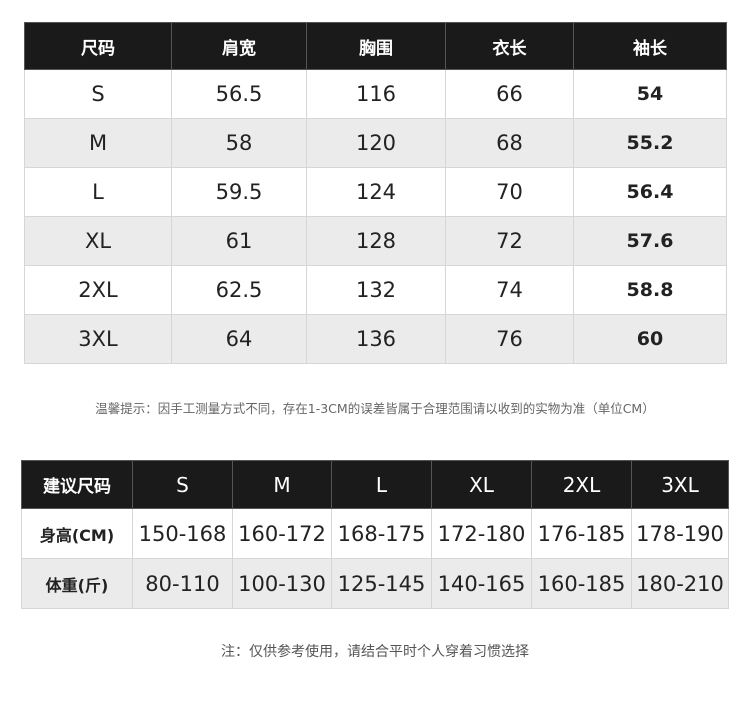  I want to click on table-cell: 61, so click(239, 241).